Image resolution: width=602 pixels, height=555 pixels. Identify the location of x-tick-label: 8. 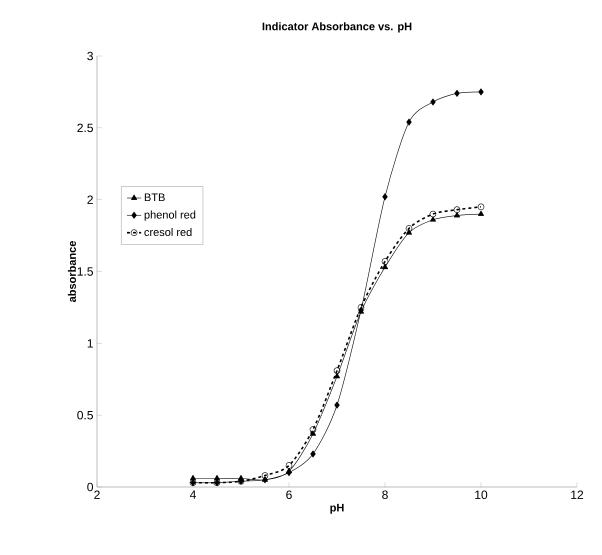
(385, 495).